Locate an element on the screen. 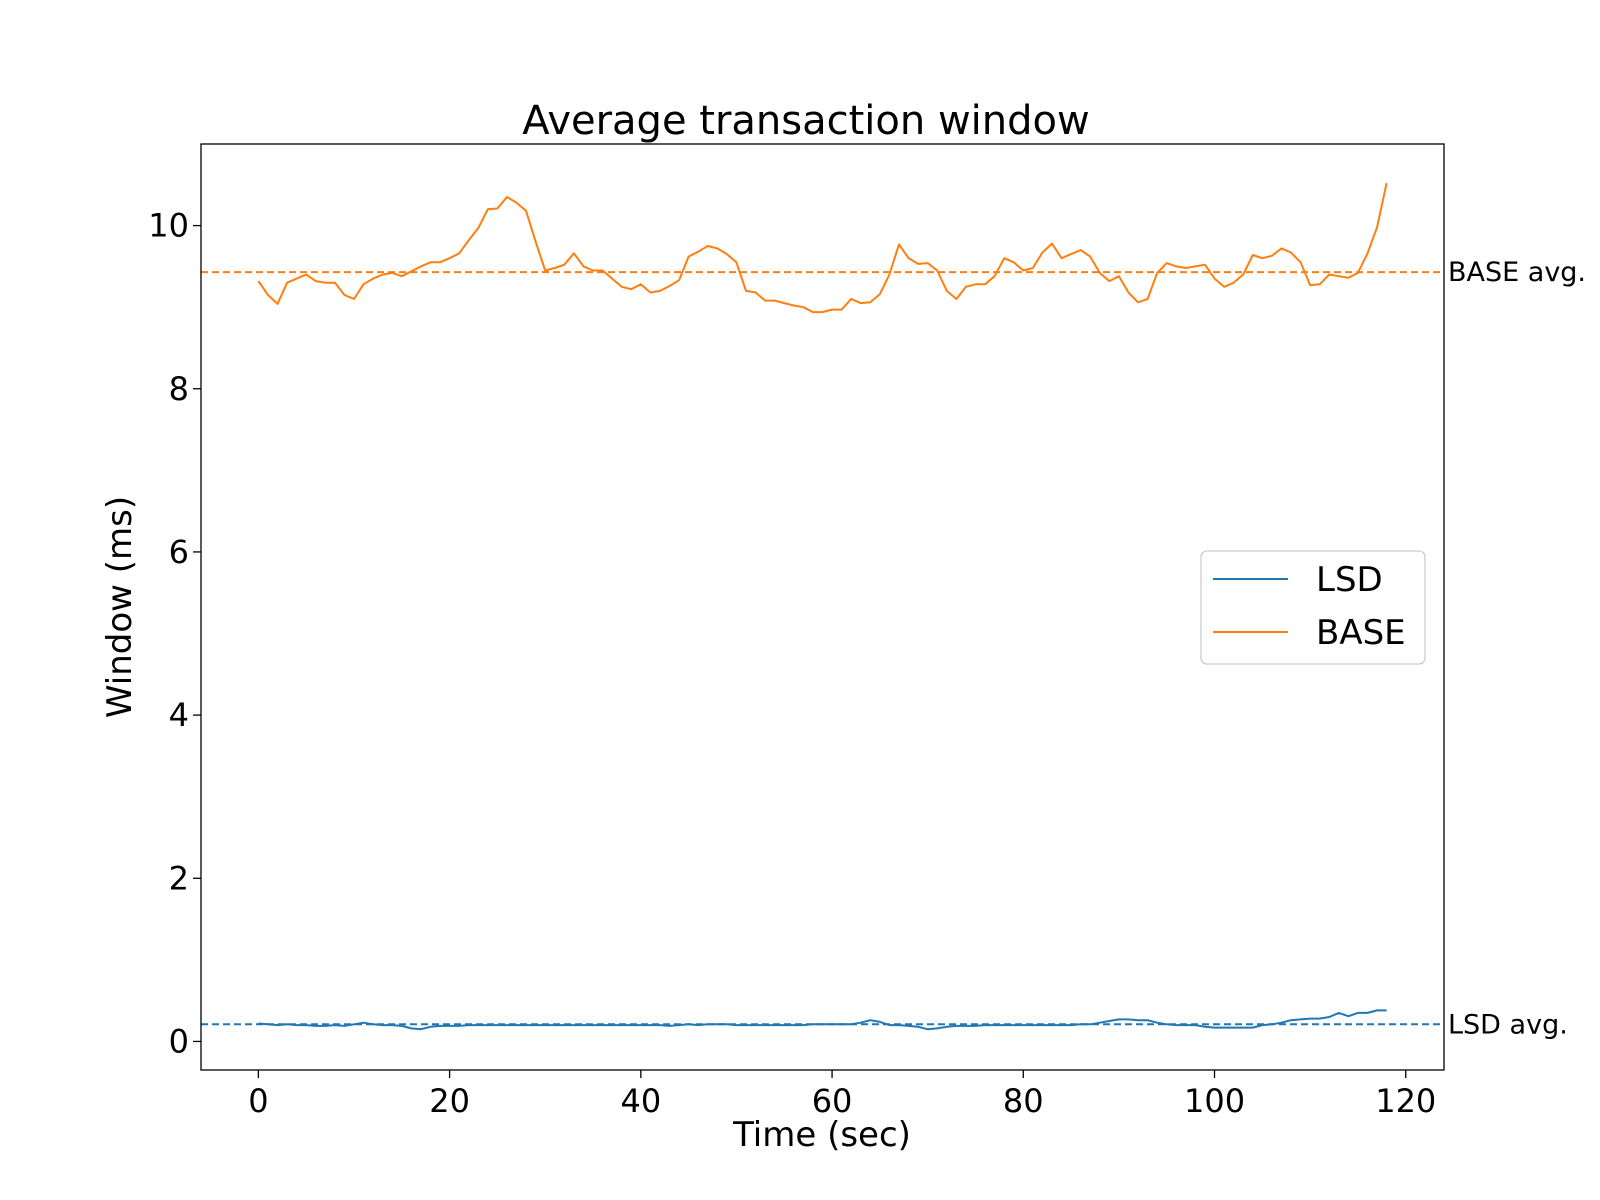 The width and height of the screenshot is (1600, 1200). x-tick-label: 0 is located at coordinates (258, 1101).